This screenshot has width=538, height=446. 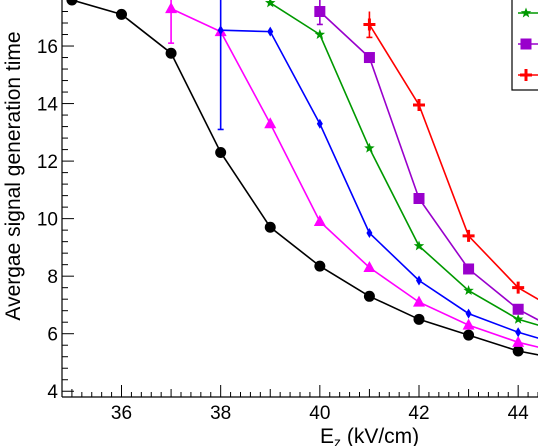 What do you see at coordinates (47, 162) in the screenshot?
I see `y-tick-label: 12` at bounding box center [47, 162].